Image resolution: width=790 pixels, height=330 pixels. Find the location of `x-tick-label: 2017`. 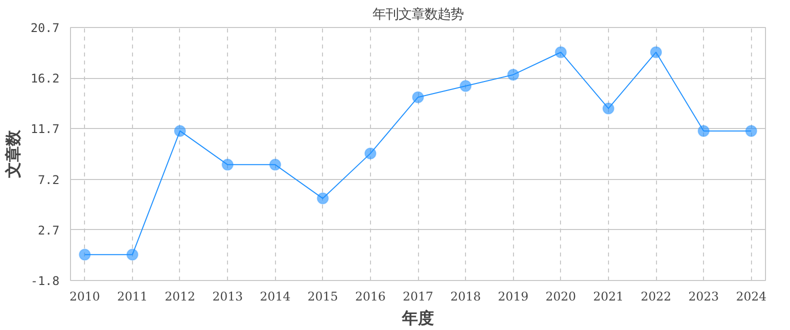

x-tick-label: 2017 is located at coordinates (418, 297).